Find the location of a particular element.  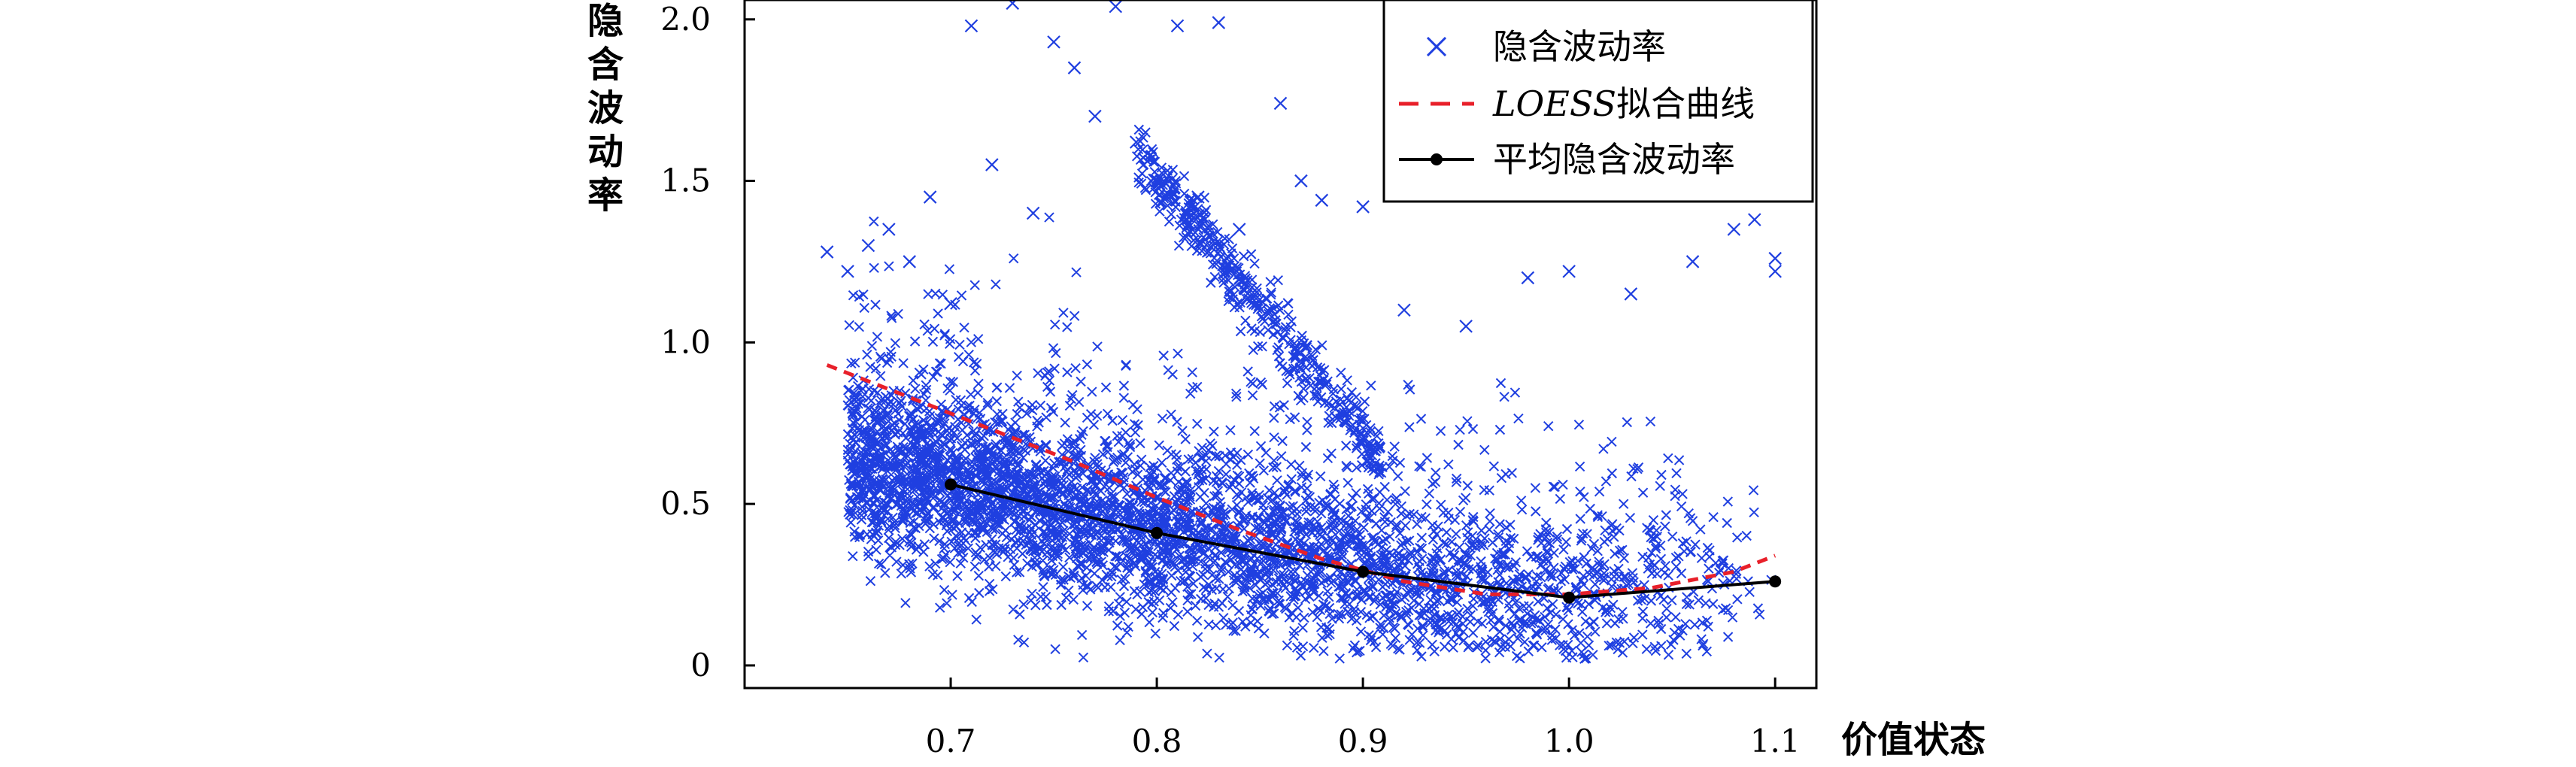

y-tick-label: 1.5 is located at coordinates (685, 180).